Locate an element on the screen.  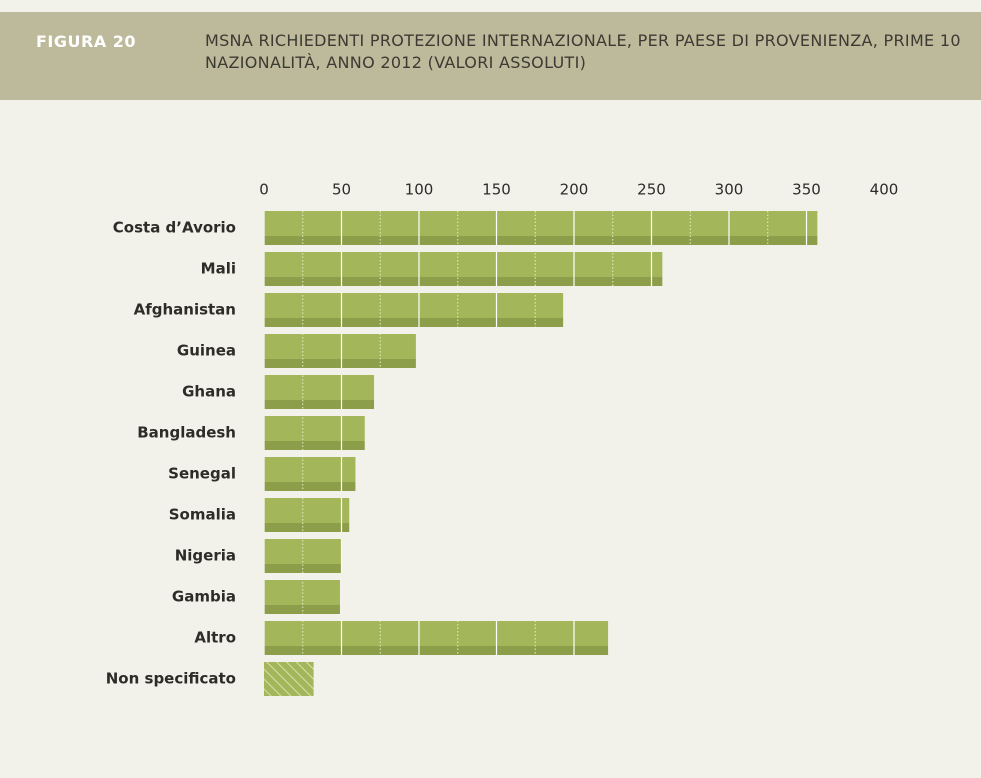
category-label: Gambia is located at coordinates (204, 597).